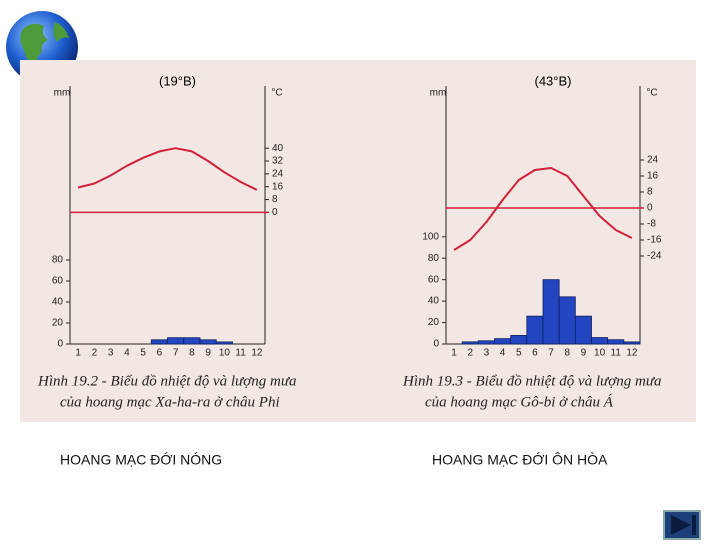 This screenshot has height=545, width=720. Describe the element at coordinates (682, 525) in the screenshot. I see `next-button` at that location.